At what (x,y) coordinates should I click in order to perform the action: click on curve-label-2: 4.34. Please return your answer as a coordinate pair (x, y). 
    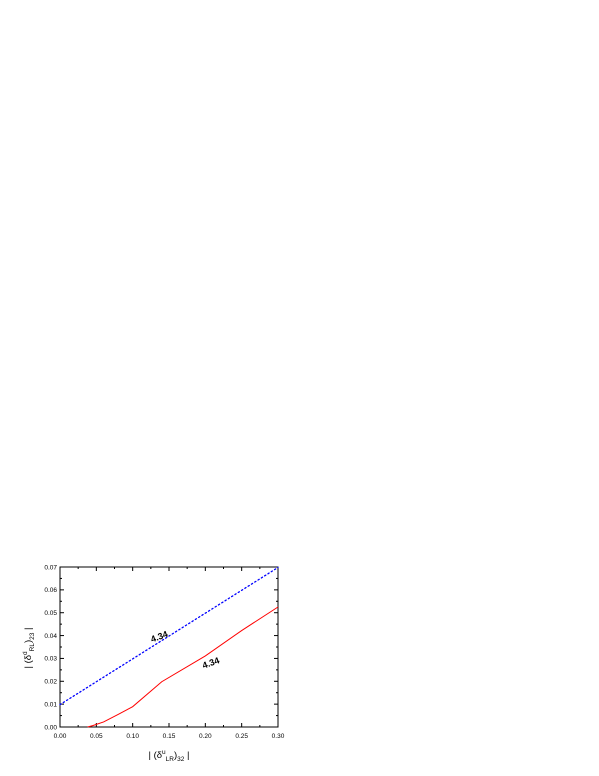
    Looking at the image, I should click on (211, 662).